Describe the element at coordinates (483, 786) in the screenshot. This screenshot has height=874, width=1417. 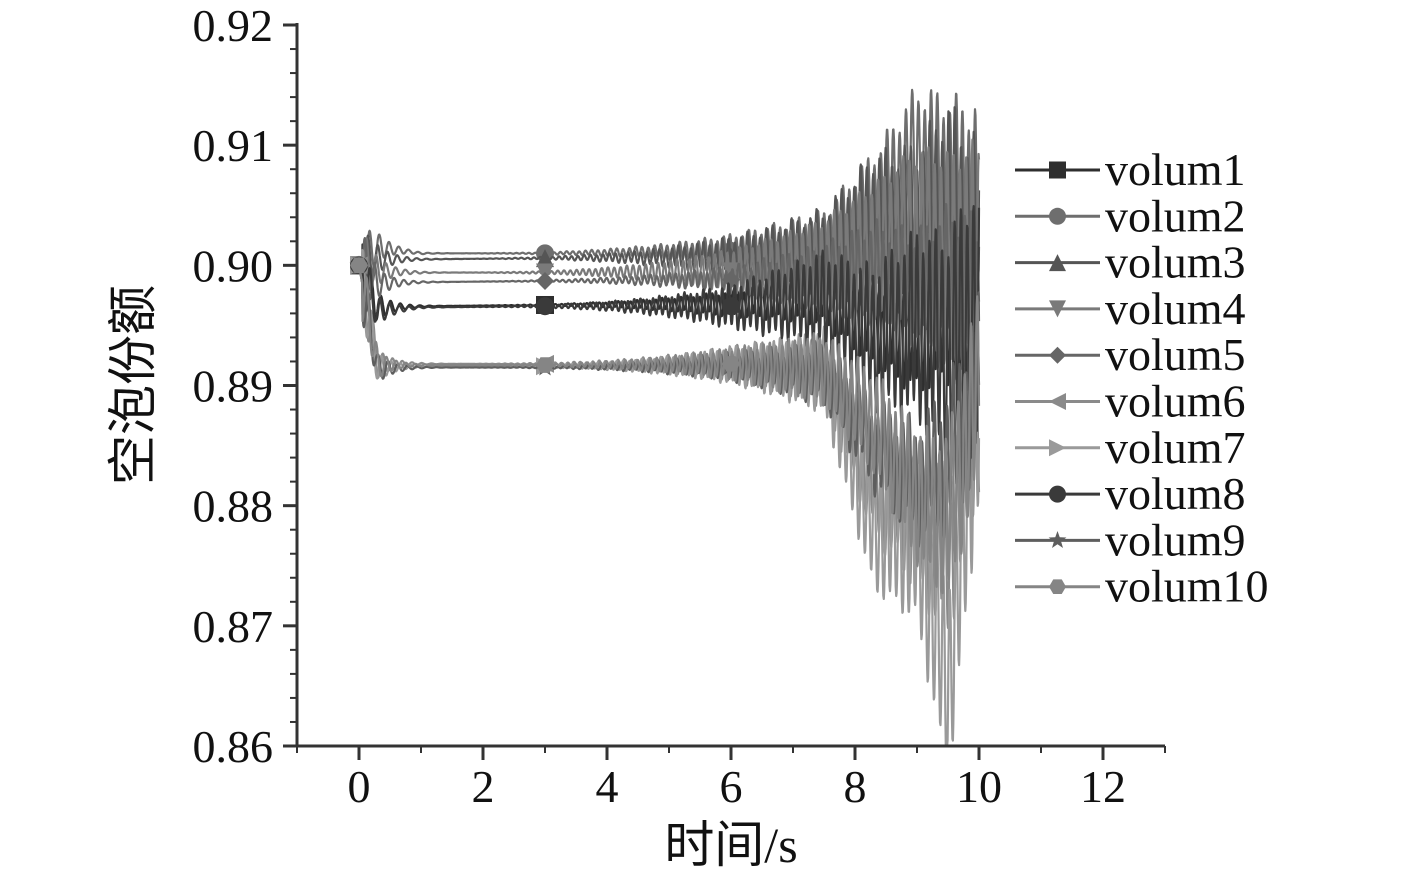
I see `x-tick-label: 2` at that location.